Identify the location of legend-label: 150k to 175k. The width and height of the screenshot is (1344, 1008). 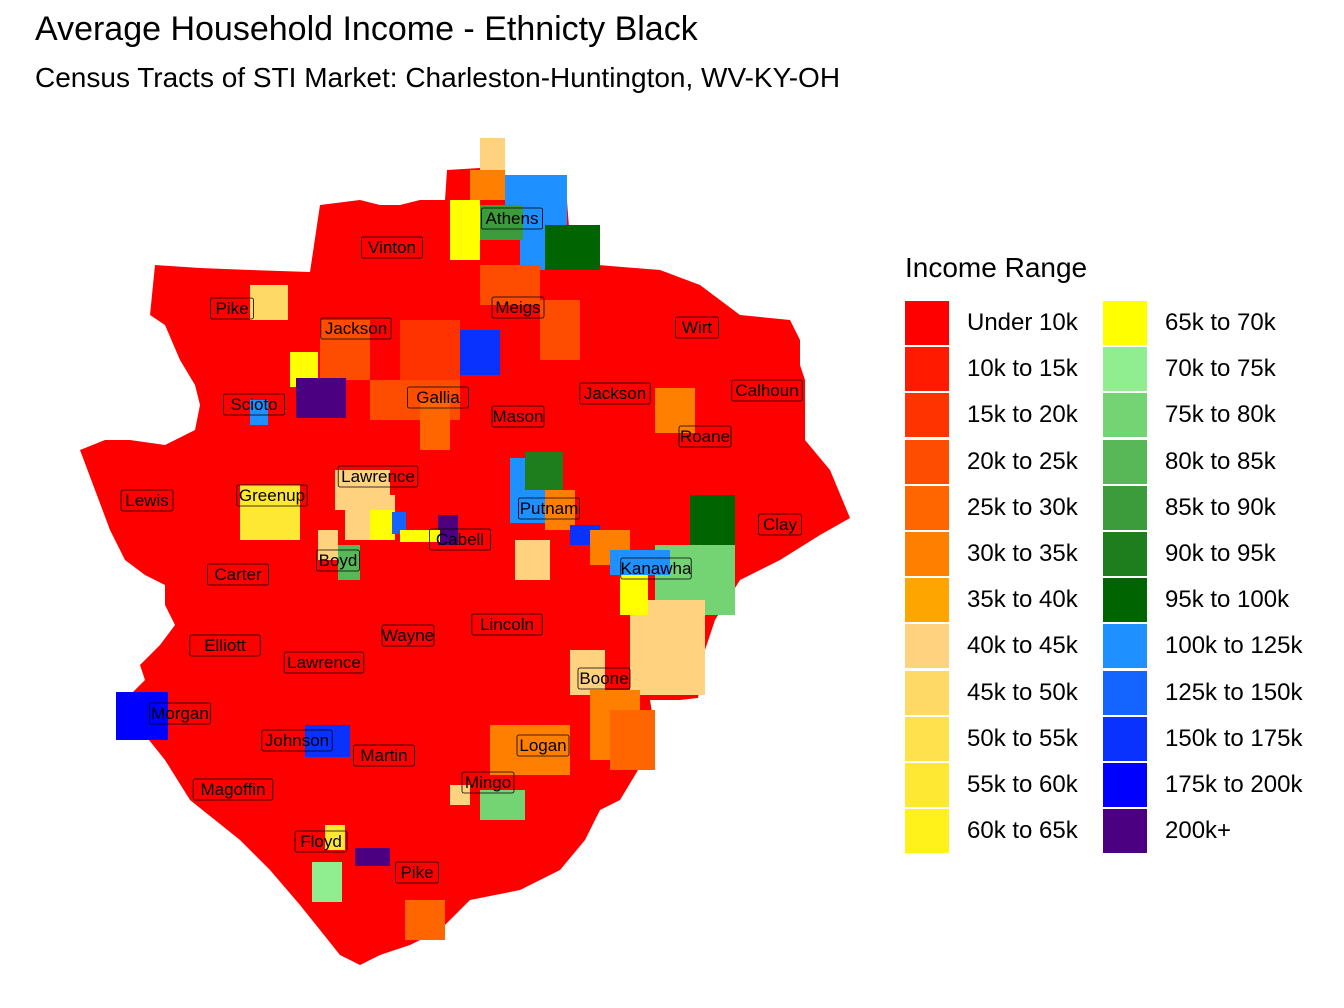
(1234, 738).